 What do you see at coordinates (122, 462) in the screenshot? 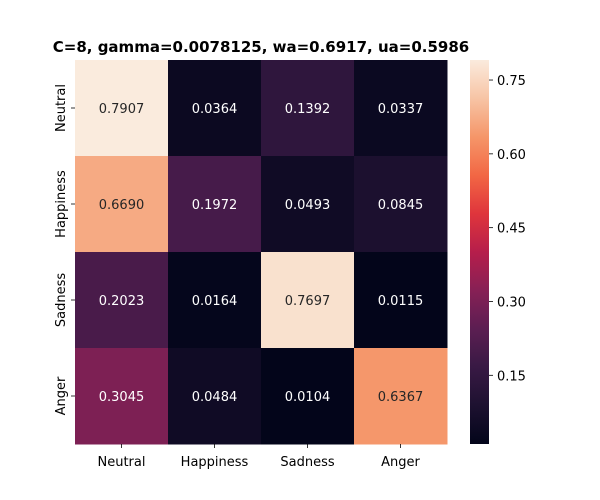
I see `x-tick-label: Neutral` at bounding box center [122, 462].